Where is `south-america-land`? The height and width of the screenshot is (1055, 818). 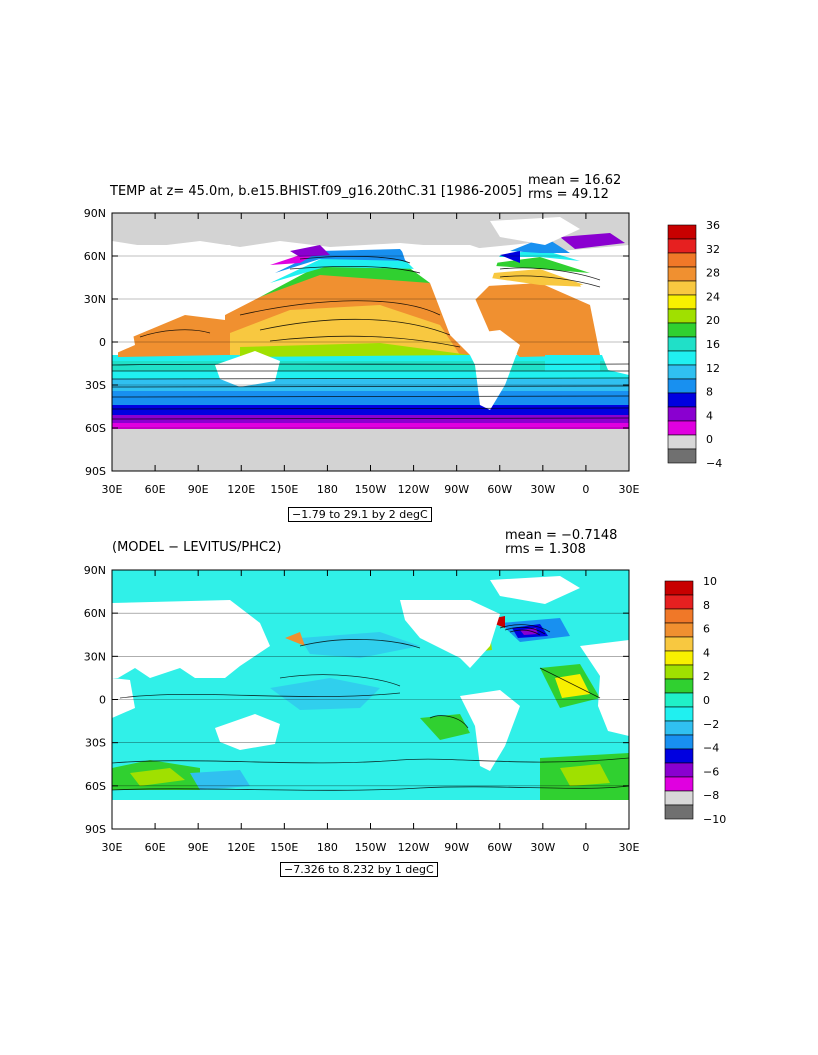 south-america-land is located at coordinates (490, 370).